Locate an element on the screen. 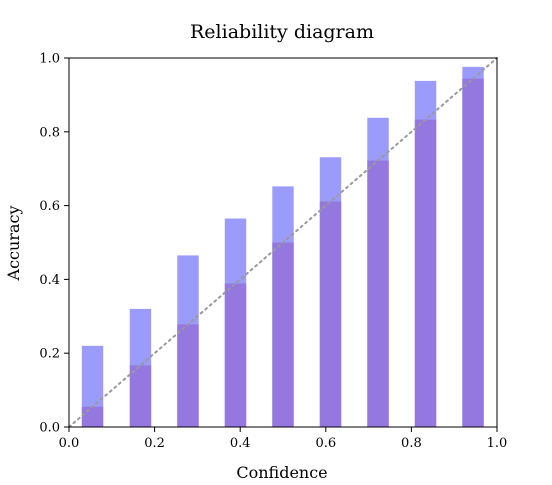 This screenshot has height=485, width=552. x-tick-label-1: 0.2 is located at coordinates (154, 443).